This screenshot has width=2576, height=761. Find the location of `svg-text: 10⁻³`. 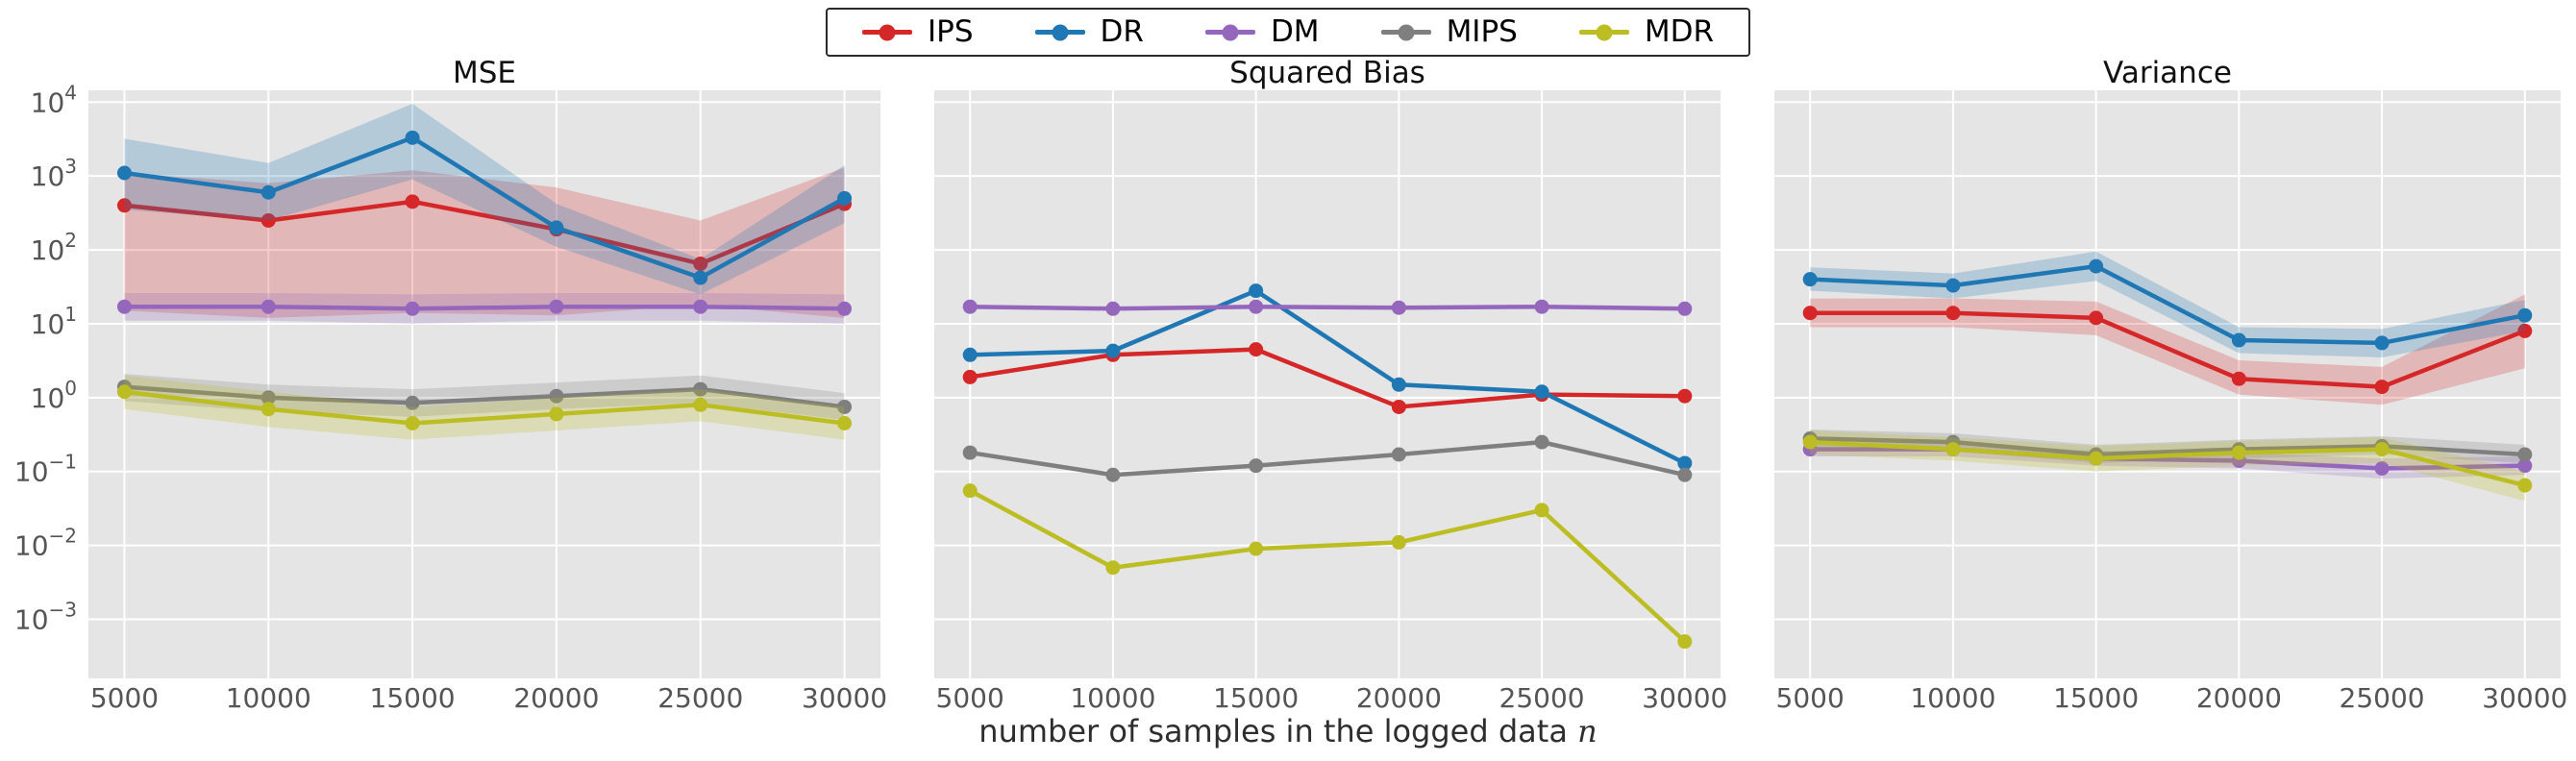

svg-text: 10⁻³ is located at coordinates (46, 616).